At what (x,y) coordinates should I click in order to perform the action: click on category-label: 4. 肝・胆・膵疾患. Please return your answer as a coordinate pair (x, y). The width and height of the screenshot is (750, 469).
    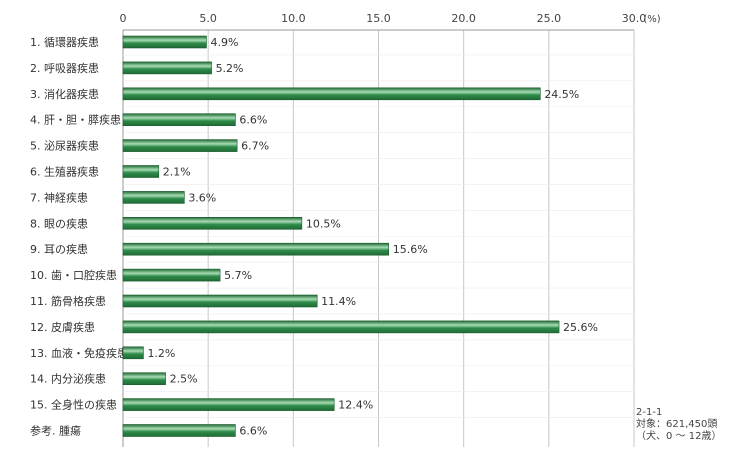
    Looking at the image, I should click on (75, 120).